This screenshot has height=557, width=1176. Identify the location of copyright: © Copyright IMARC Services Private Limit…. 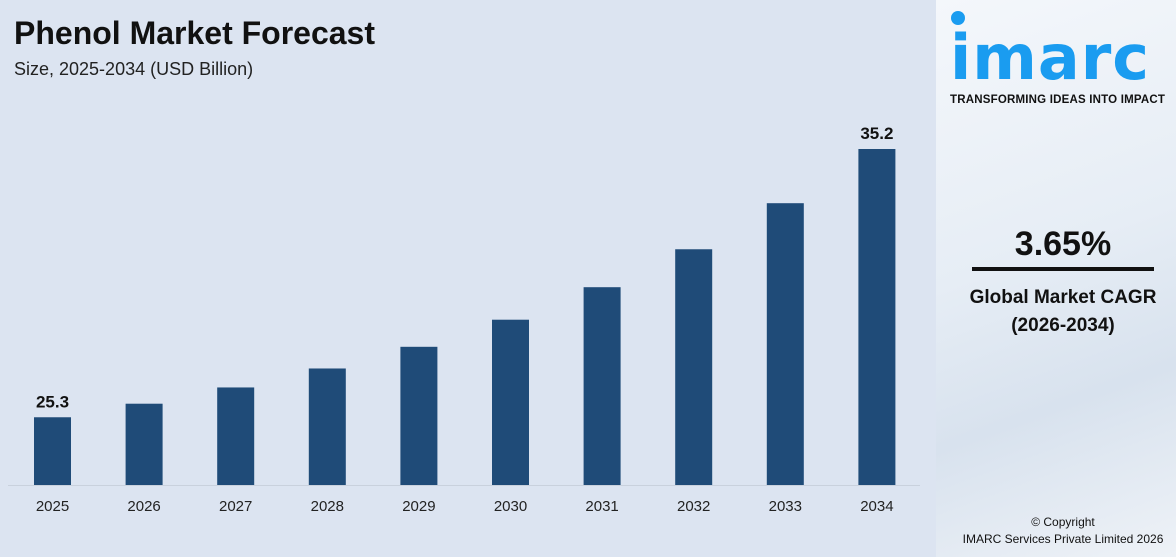
(1056, 531).